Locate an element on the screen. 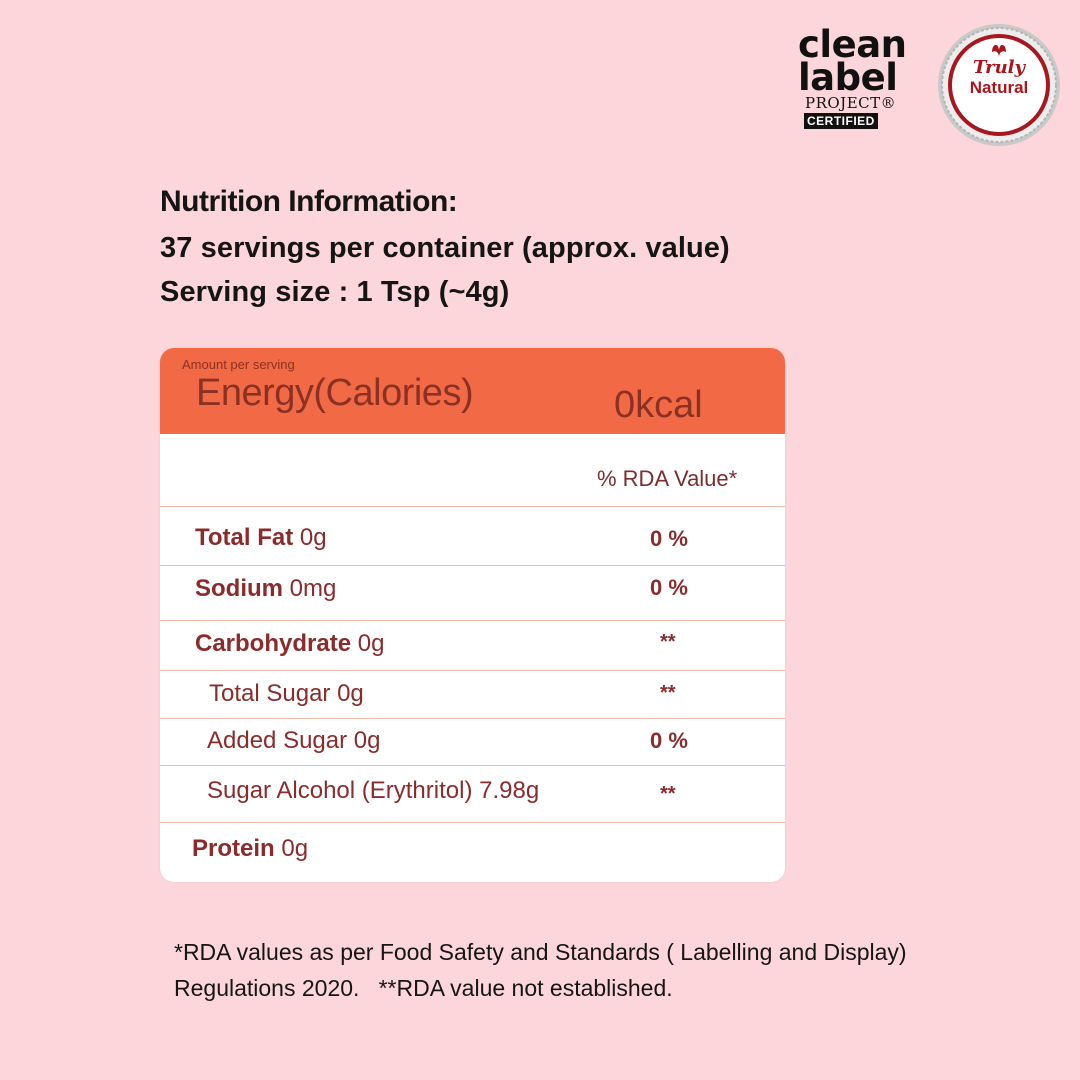  row-carbohydrate-label: Carbohydrate 0g is located at coordinates (289, 644).